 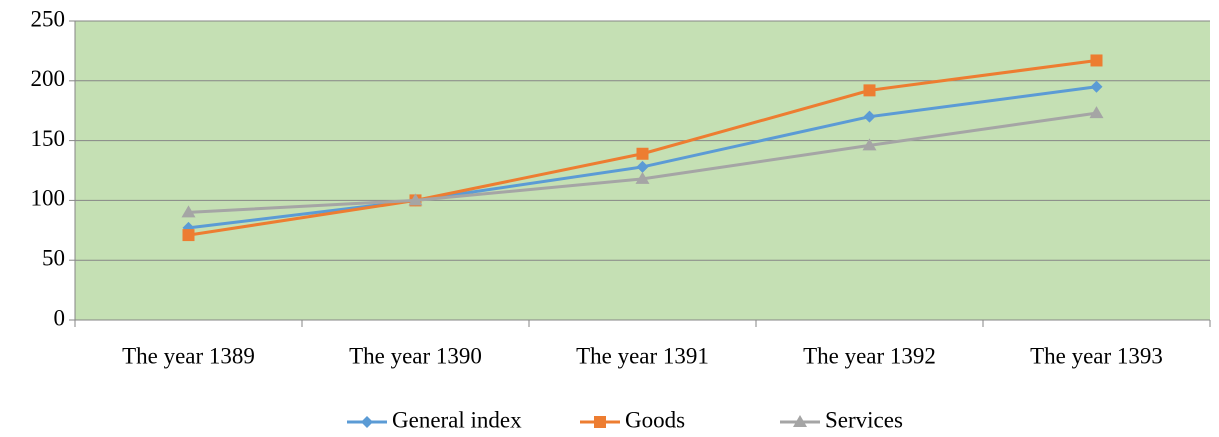 I want to click on y-tick-label: 250, so click(x=48, y=18).